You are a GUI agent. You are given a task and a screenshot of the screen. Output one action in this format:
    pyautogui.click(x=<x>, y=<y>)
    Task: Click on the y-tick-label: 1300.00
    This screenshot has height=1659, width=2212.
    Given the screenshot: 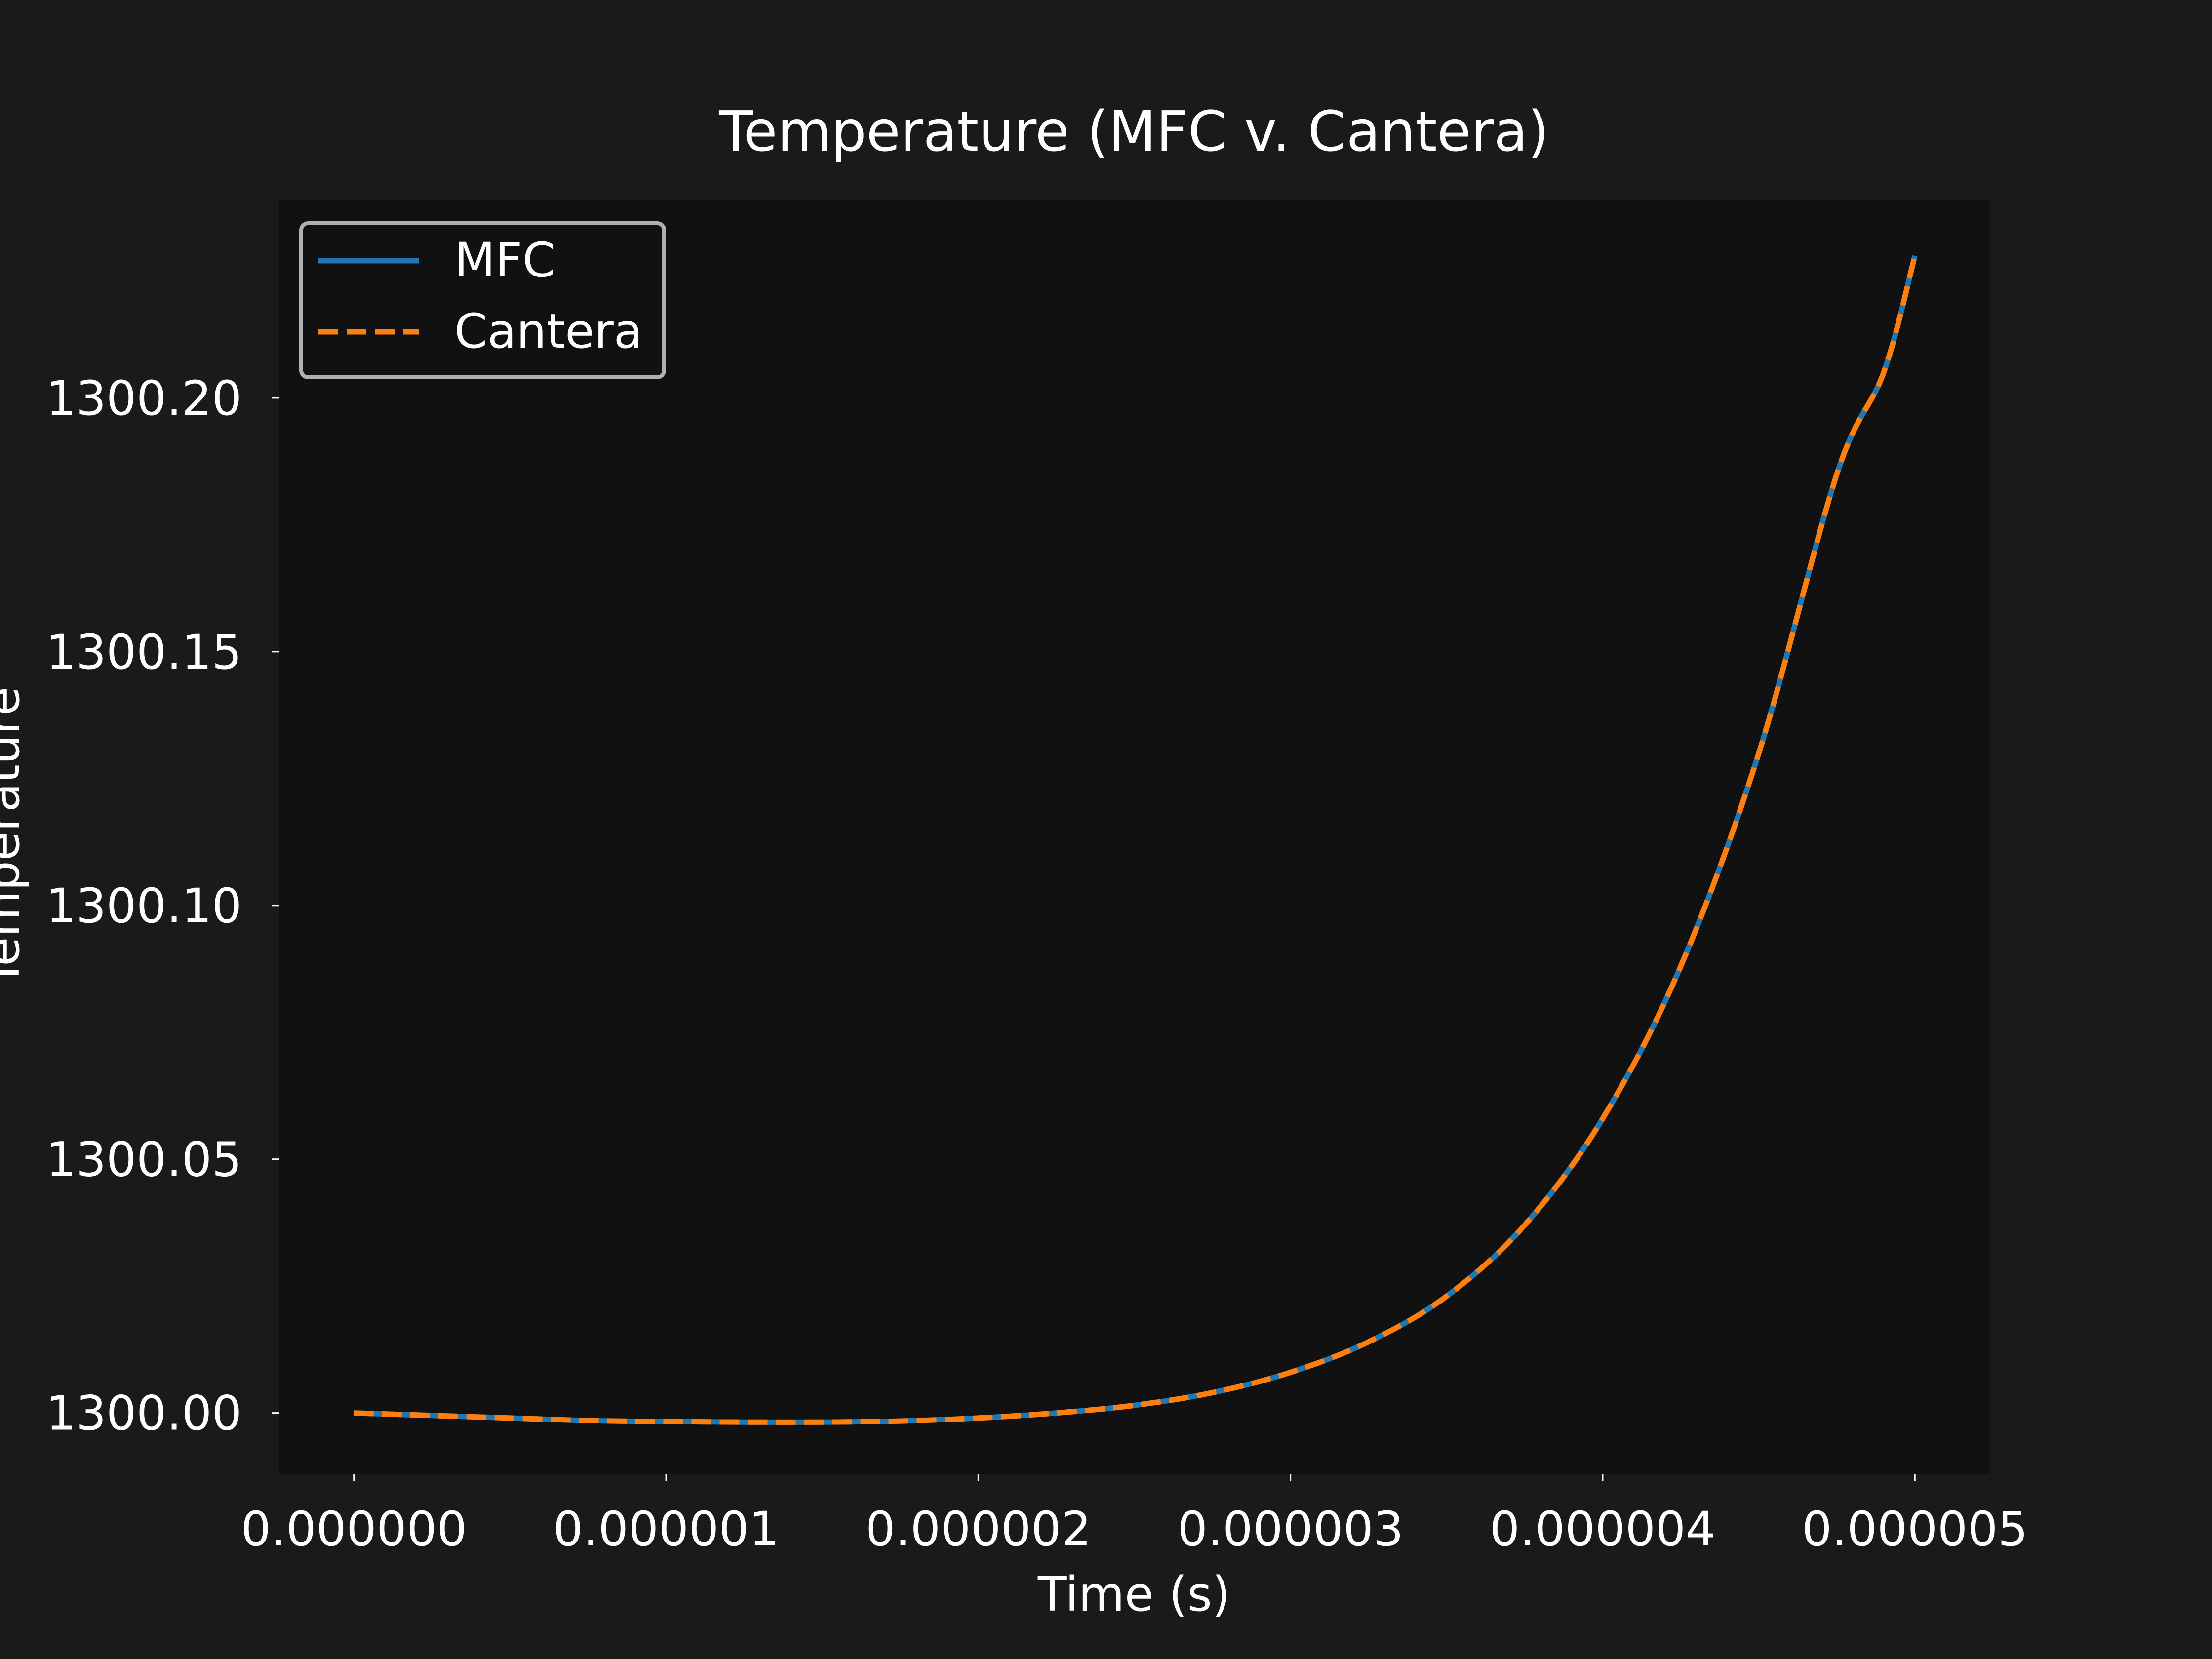 What is the action you would take?
    pyautogui.click(x=144, y=1414)
    